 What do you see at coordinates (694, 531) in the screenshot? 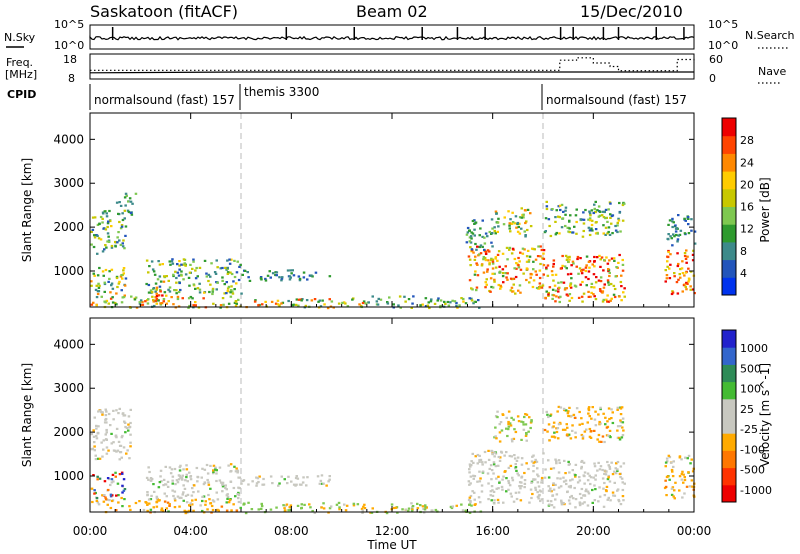
I see `time-tick-label: 00:00` at bounding box center [694, 531].